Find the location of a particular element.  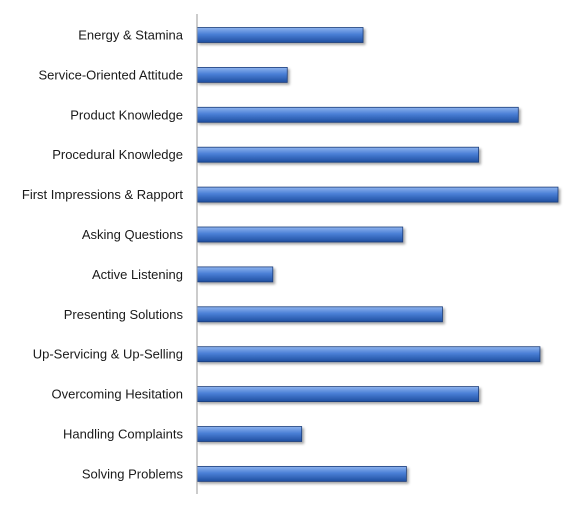

category-label: Overcoming Hesitation is located at coordinates (118, 394).